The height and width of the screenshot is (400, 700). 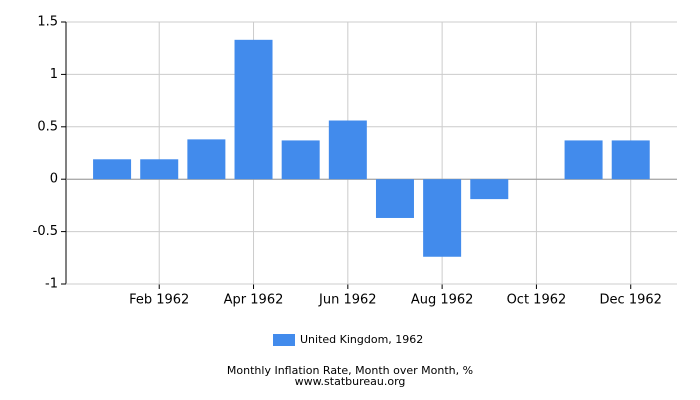 What do you see at coordinates (442, 300) in the screenshot?
I see `x-tick-label: Aug 1962` at bounding box center [442, 300].